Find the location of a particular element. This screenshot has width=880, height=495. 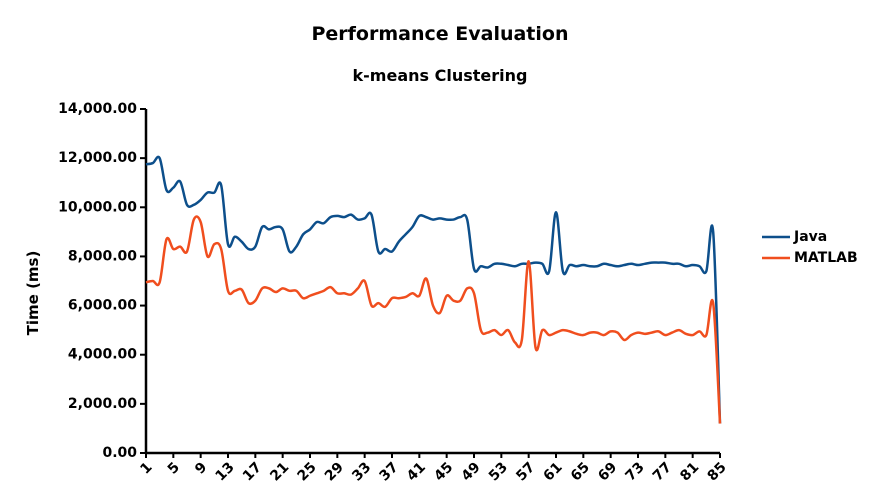

x-tick-label: 5 is located at coordinates (174, 468).